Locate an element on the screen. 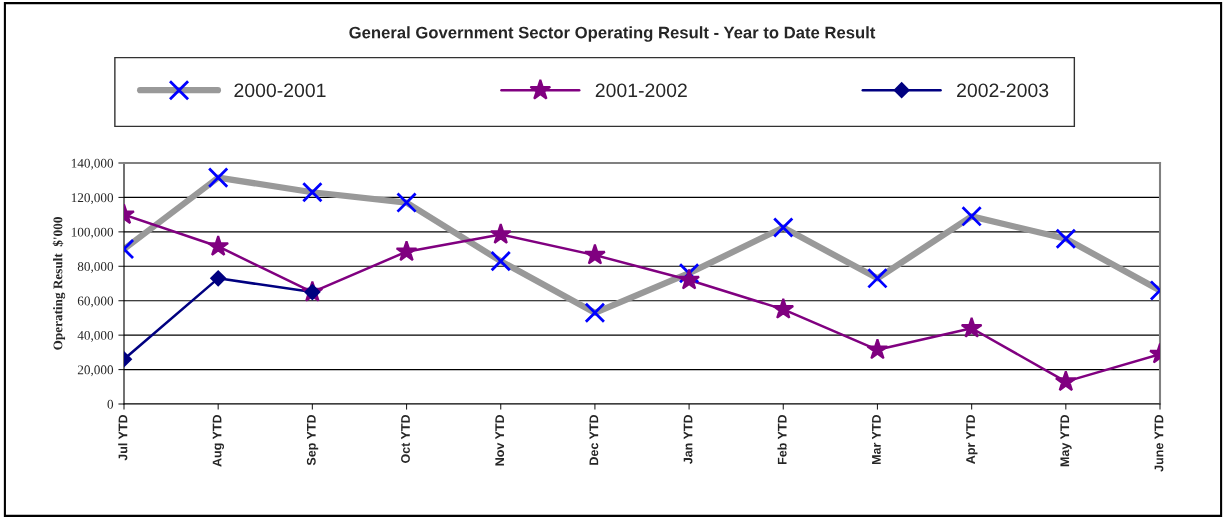 The width and height of the screenshot is (1226, 519). y-axis-title: Operating Result $'000 is located at coordinates (59, 283).